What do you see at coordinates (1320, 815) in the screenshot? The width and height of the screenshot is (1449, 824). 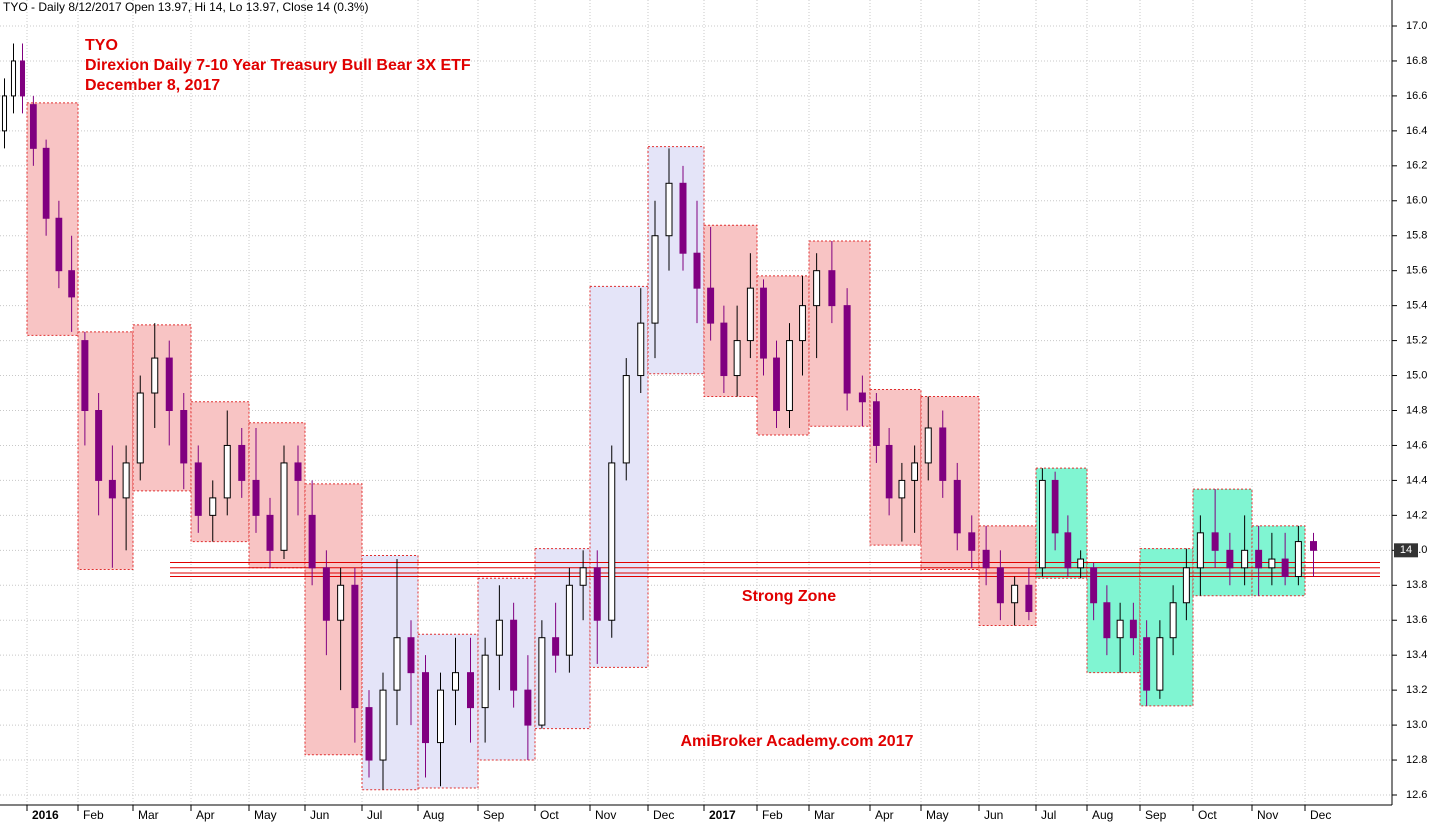 I see `x-tick-label: Dec` at bounding box center [1320, 815].